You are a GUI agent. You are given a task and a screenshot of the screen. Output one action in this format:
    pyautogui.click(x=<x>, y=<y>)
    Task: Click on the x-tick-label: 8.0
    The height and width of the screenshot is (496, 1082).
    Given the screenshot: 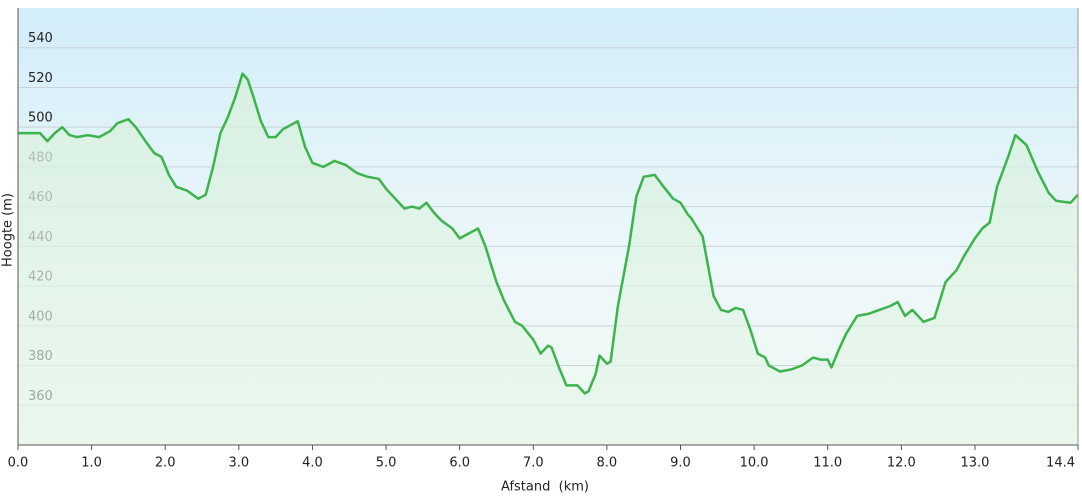 What is the action you would take?
    pyautogui.click(x=607, y=463)
    